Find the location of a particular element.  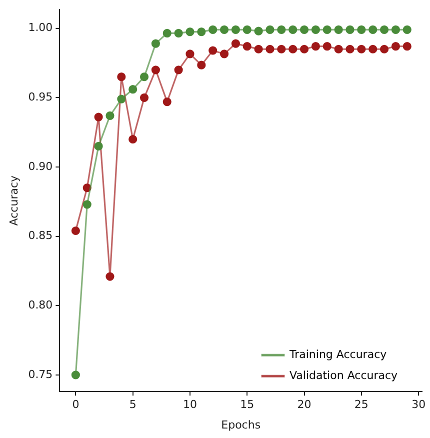

y-axis-title: Accuracy is located at coordinates (13, 200).